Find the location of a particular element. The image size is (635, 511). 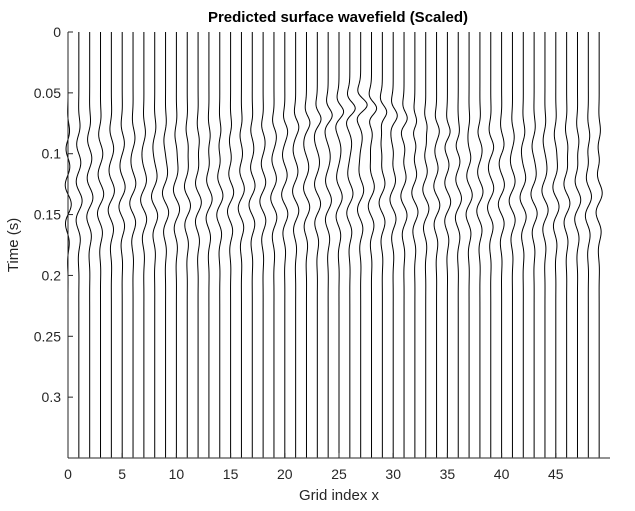

y-tick-label: 0 is located at coordinates (57, 32).